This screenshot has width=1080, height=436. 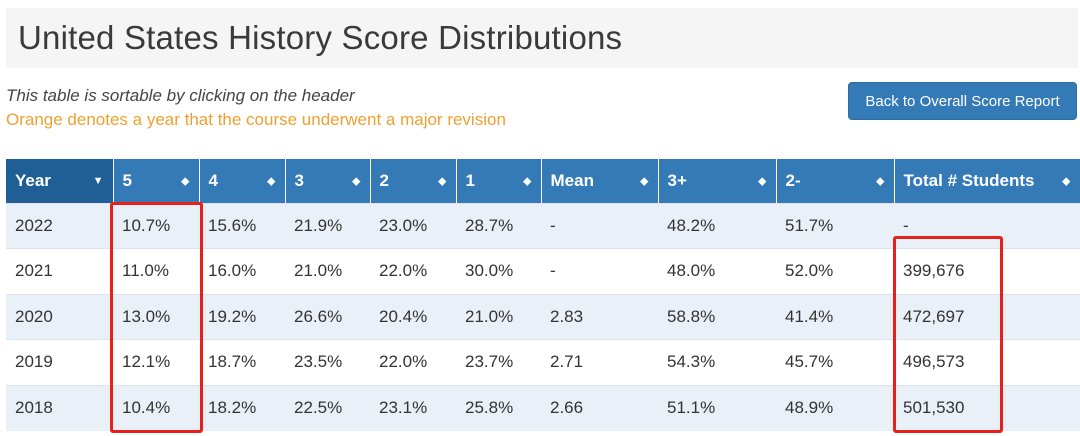 What do you see at coordinates (835, 316) in the screenshot?
I see `cell-2-minus: 41.4%` at bounding box center [835, 316].